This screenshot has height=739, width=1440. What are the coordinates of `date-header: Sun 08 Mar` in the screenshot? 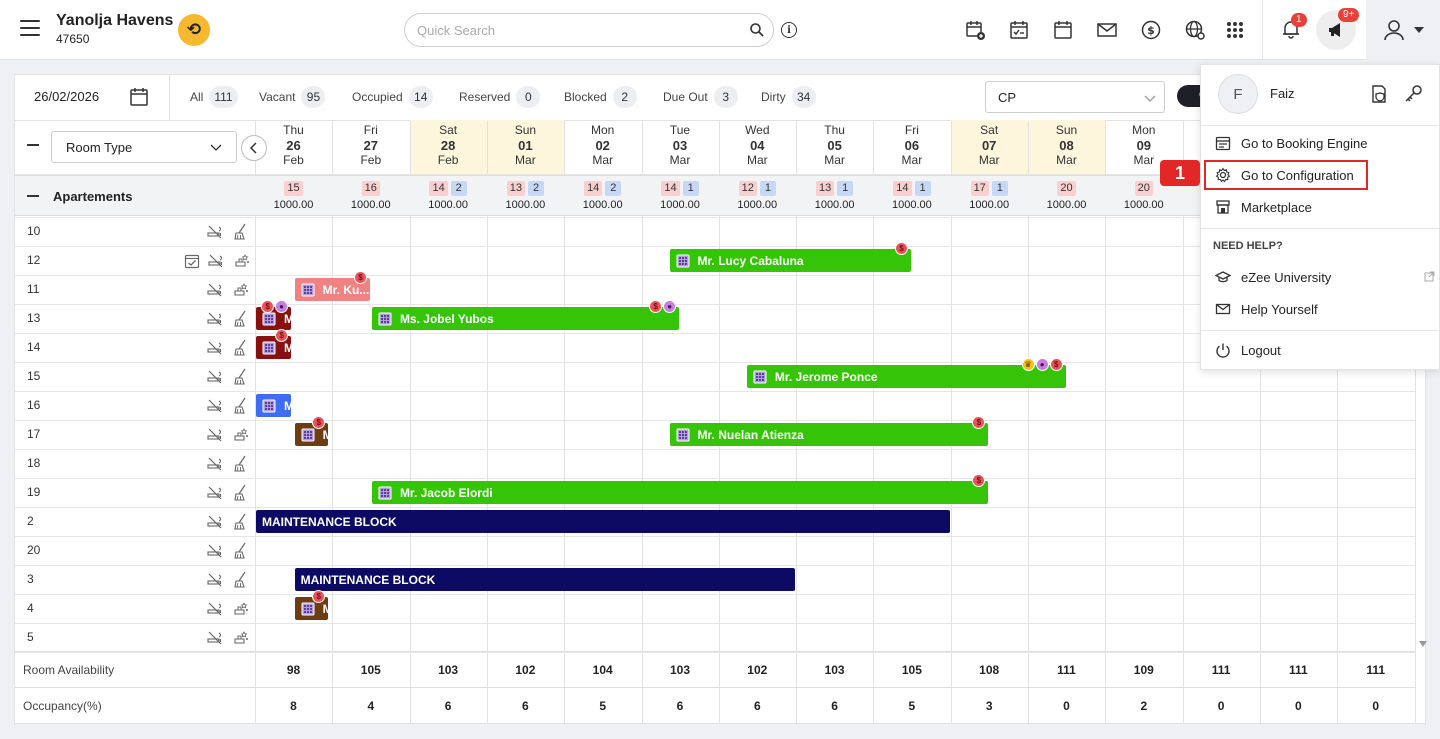 It's located at (1066, 145).